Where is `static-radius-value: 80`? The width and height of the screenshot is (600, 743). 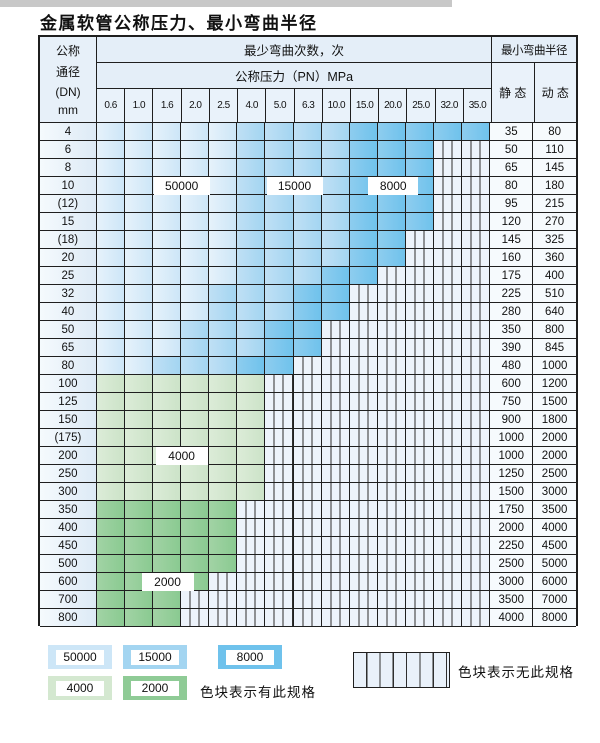
static-radius-value: 80 is located at coordinates (512, 185).